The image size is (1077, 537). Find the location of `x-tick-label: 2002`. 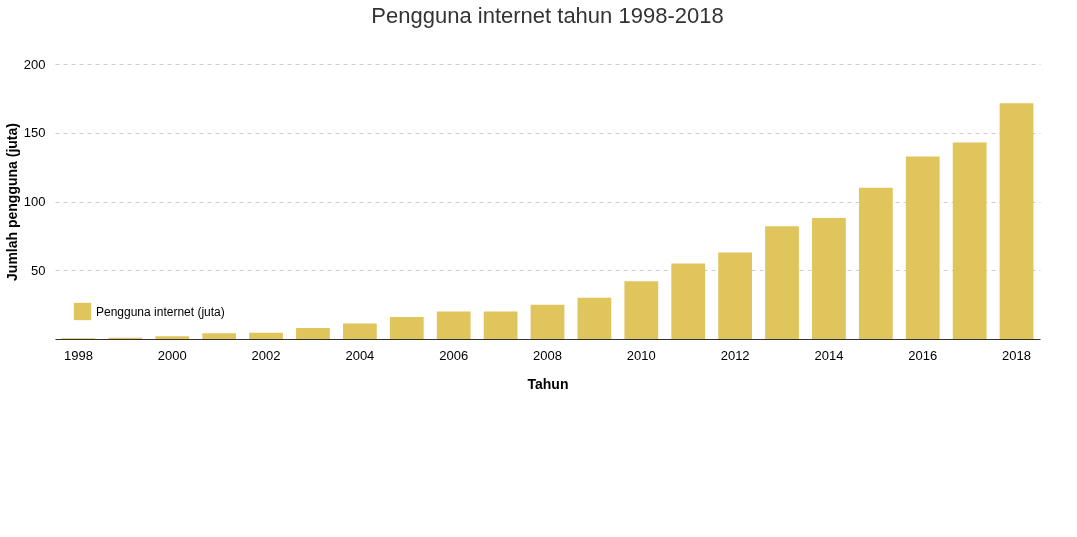

x-tick-label: 2002 is located at coordinates (266, 355).